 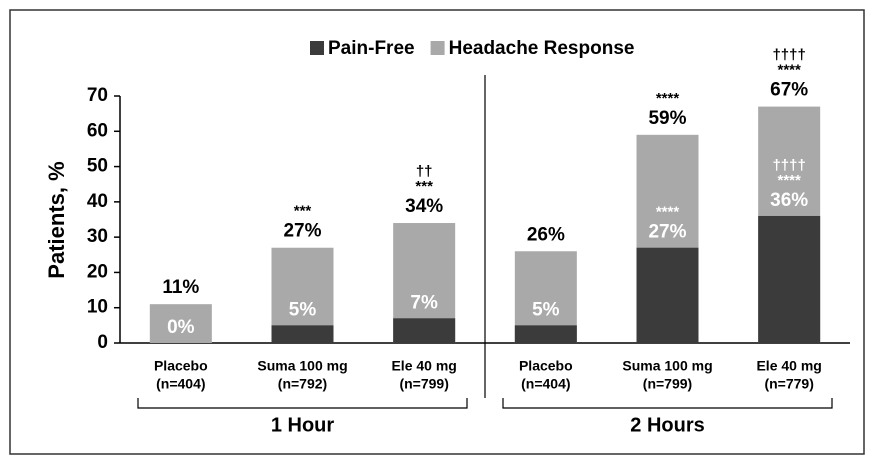 What do you see at coordinates (667, 118) in the screenshot?
I see `value-label: 59%` at bounding box center [667, 118].